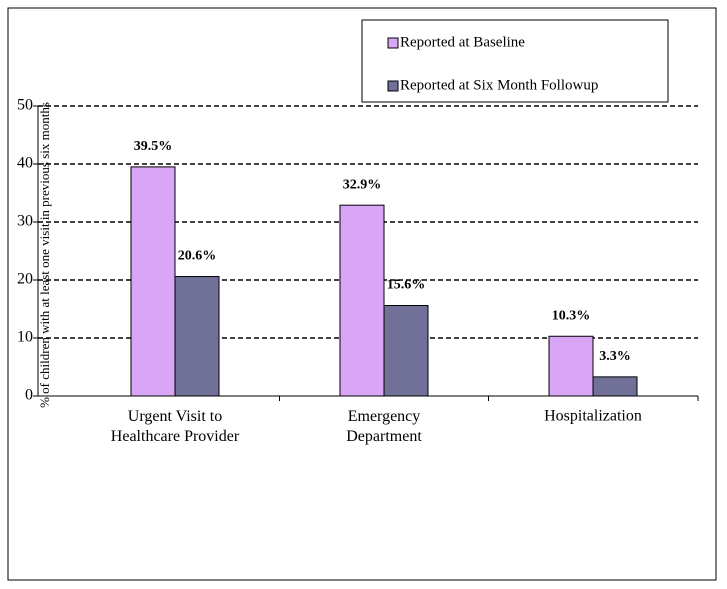  What do you see at coordinates (593, 416) in the screenshot?
I see `x-tick-label: Hospitalization` at bounding box center [593, 416].